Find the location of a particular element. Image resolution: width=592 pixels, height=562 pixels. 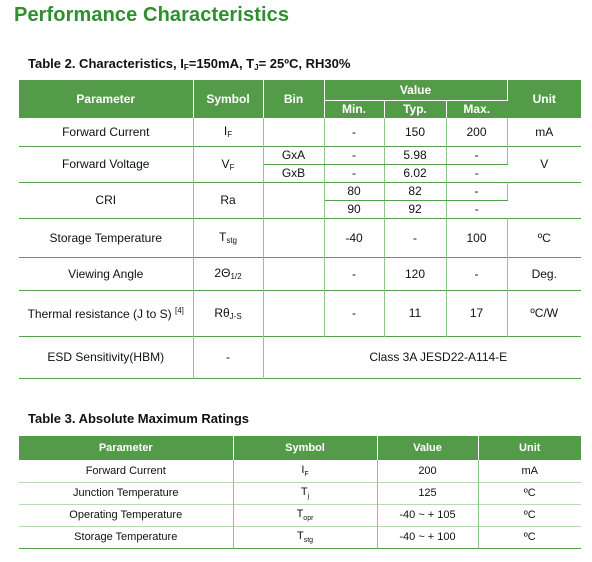

table-row: Storage Temperature Tstg -40 - 100 ºC is located at coordinates (300, 237).